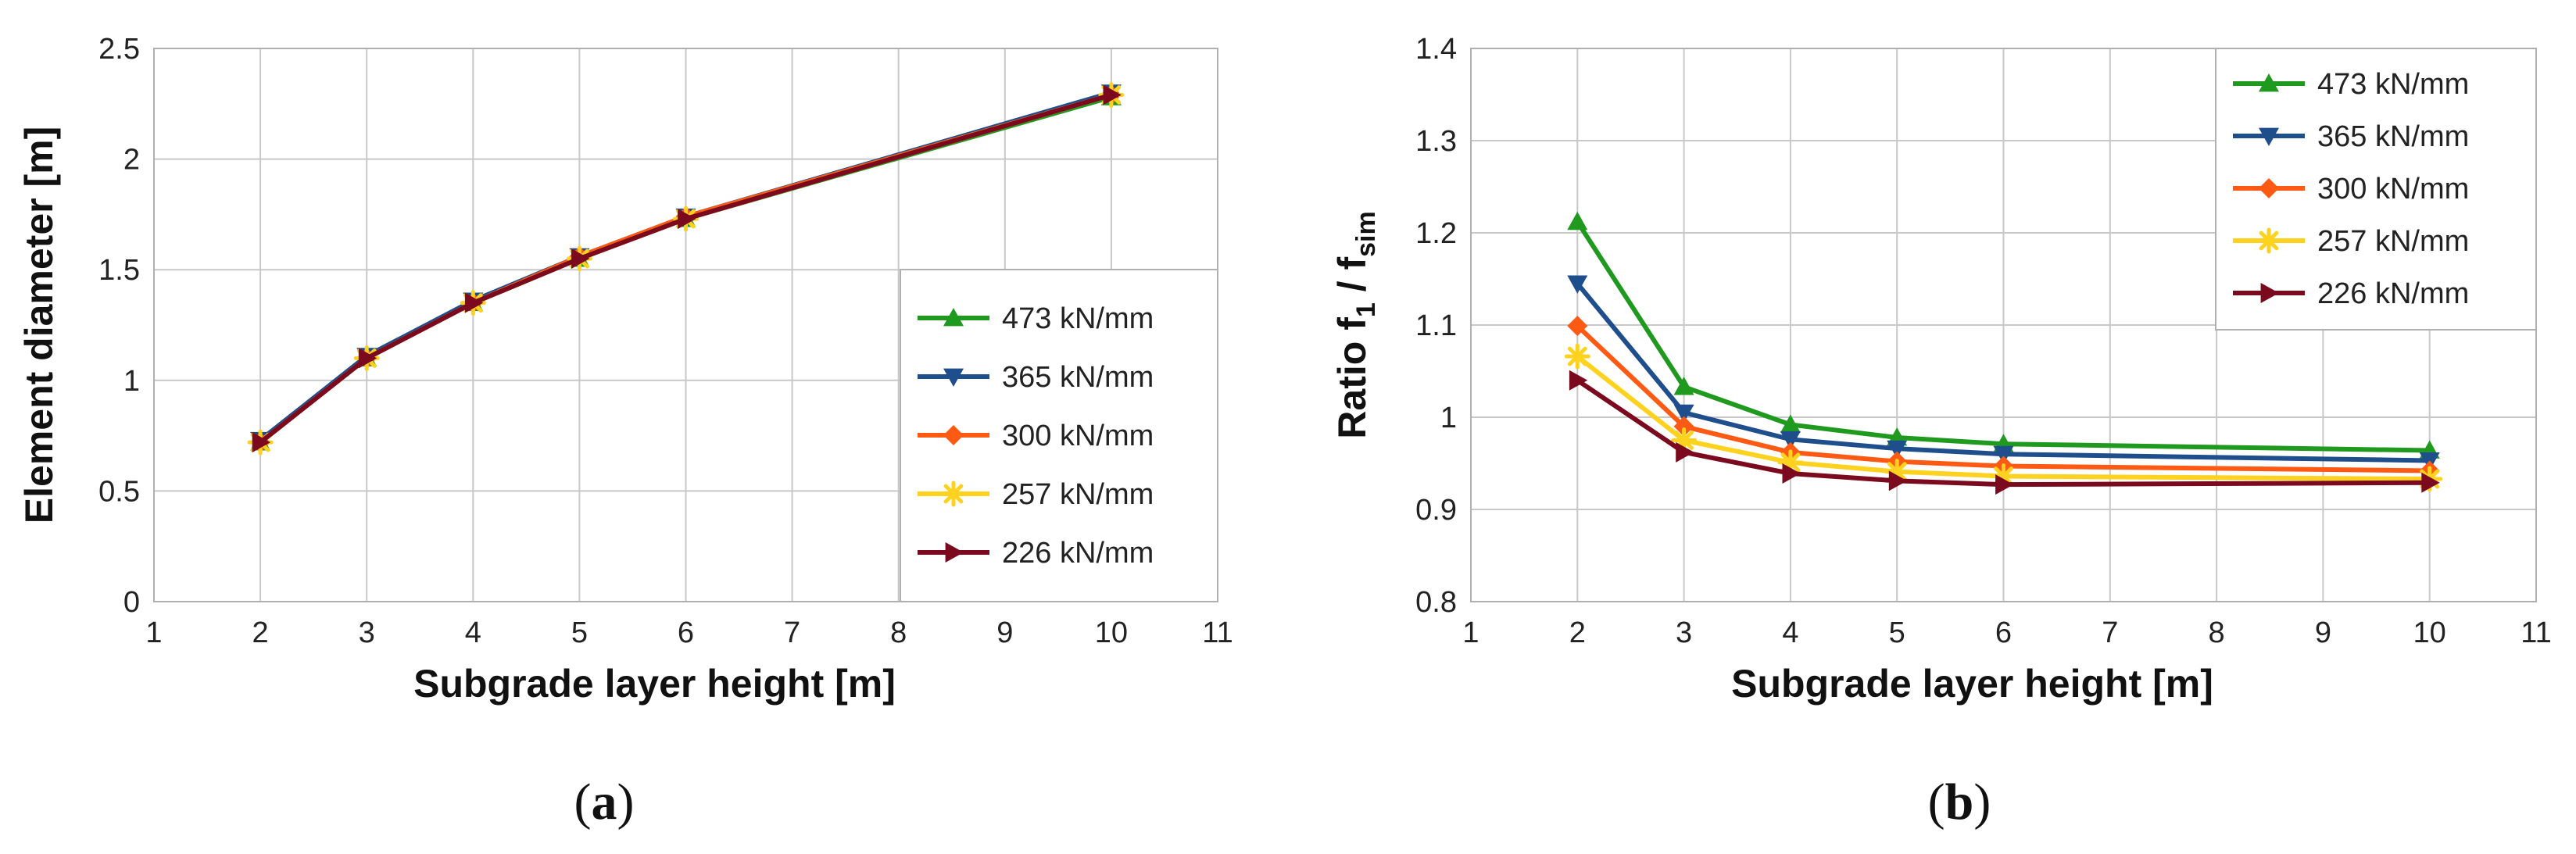  I want to click on panel-caption-b: (b), so click(1959, 802).